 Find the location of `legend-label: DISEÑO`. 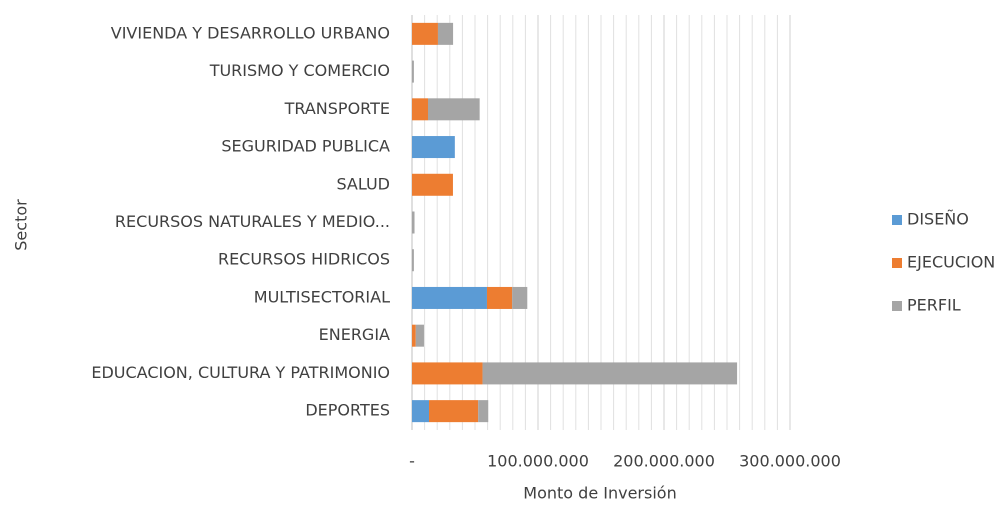

legend-label: DISEÑO is located at coordinates (938, 219).